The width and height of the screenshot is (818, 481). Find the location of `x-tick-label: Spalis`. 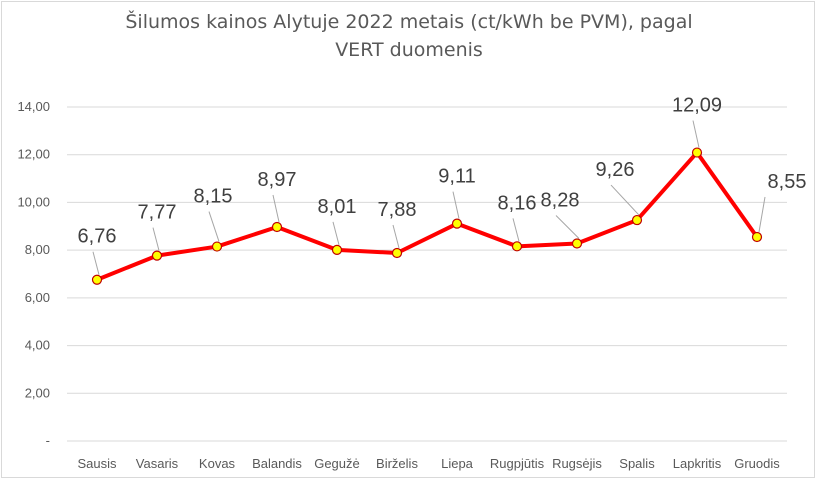

x-tick-label: Spalis is located at coordinates (637, 463).